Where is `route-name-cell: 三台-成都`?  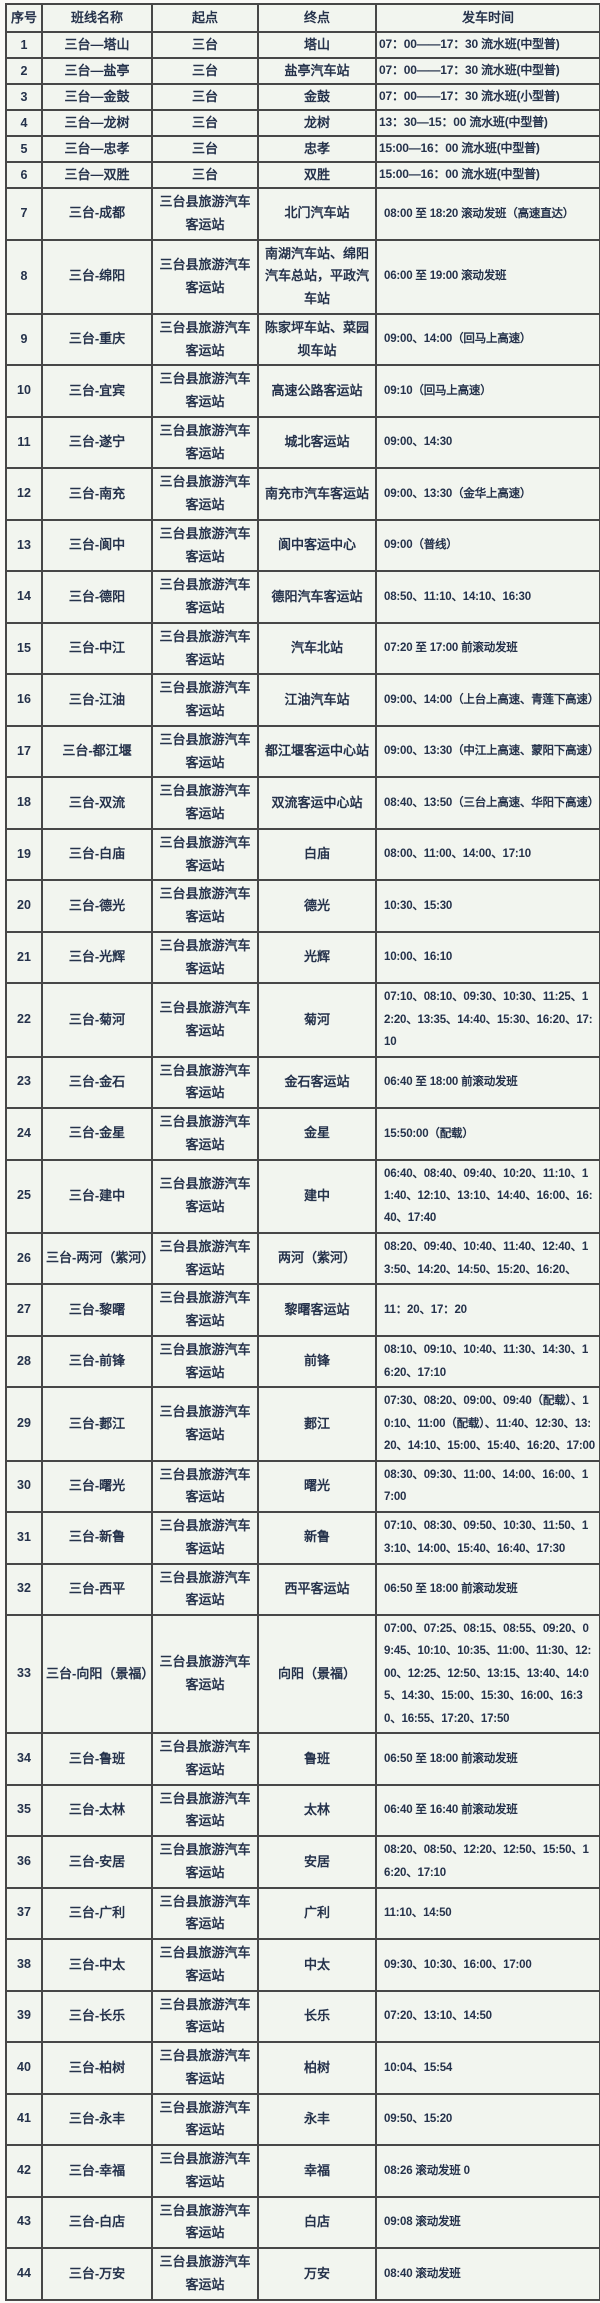
route-name-cell: 三台-成都 is located at coordinates (97, 214).